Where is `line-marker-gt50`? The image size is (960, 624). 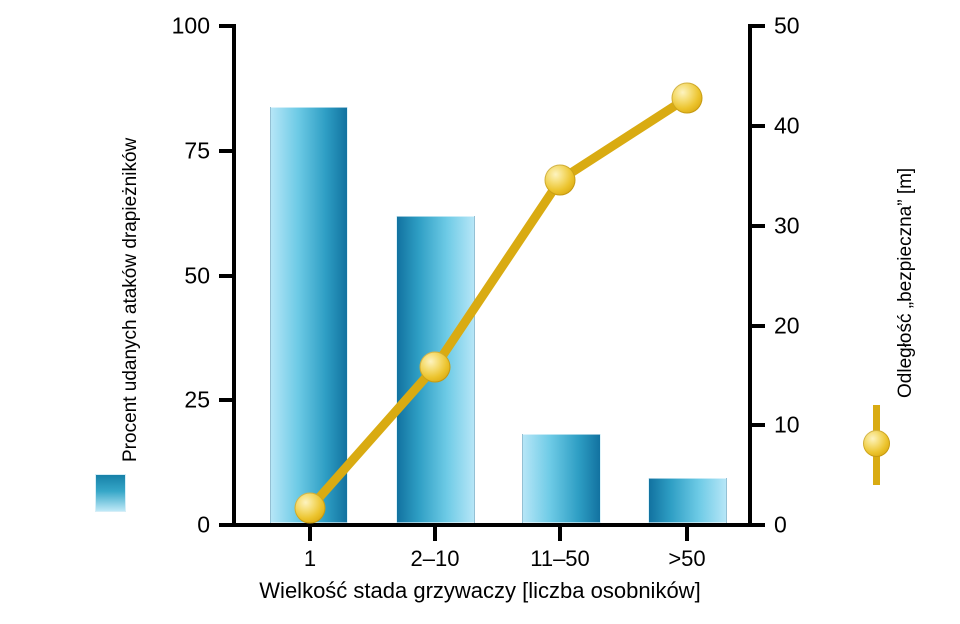 line-marker-gt50 is located at coordinates (687, 98).